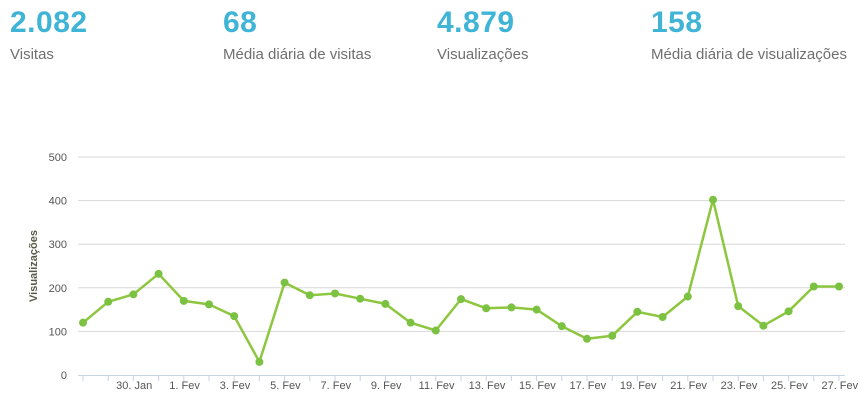  What do you see at coordinates (476, 22) in the screenshot?
I see `stat-pageviews-value: 4.879` at bounding box center [476, 22].